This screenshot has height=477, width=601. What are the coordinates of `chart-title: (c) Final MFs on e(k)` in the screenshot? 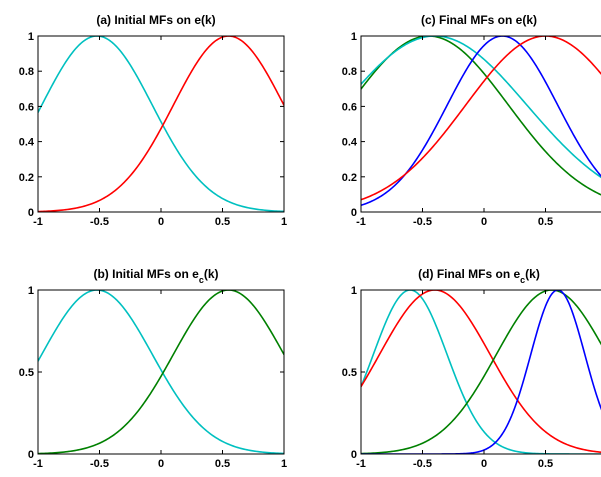 It's located at (479, 20).